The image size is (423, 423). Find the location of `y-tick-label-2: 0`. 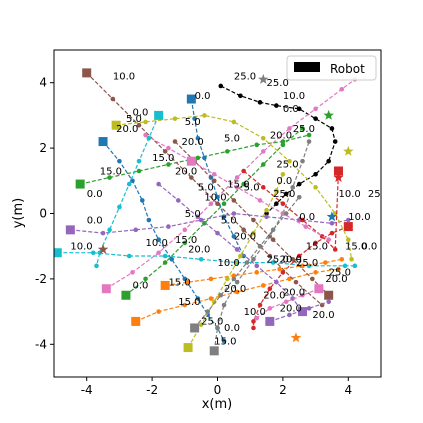

y-tick-label-2: 0 is located at coordinates (43, 214).